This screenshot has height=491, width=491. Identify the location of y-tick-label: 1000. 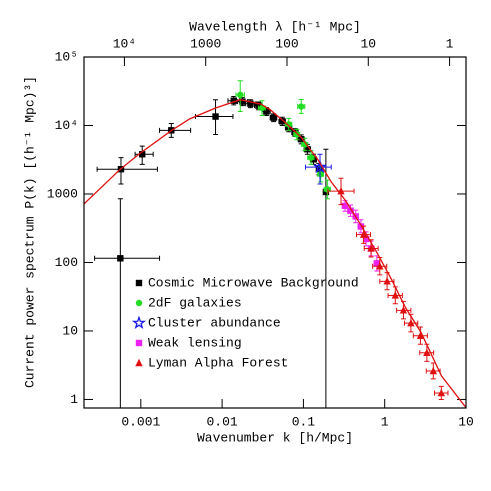
(62, 193).